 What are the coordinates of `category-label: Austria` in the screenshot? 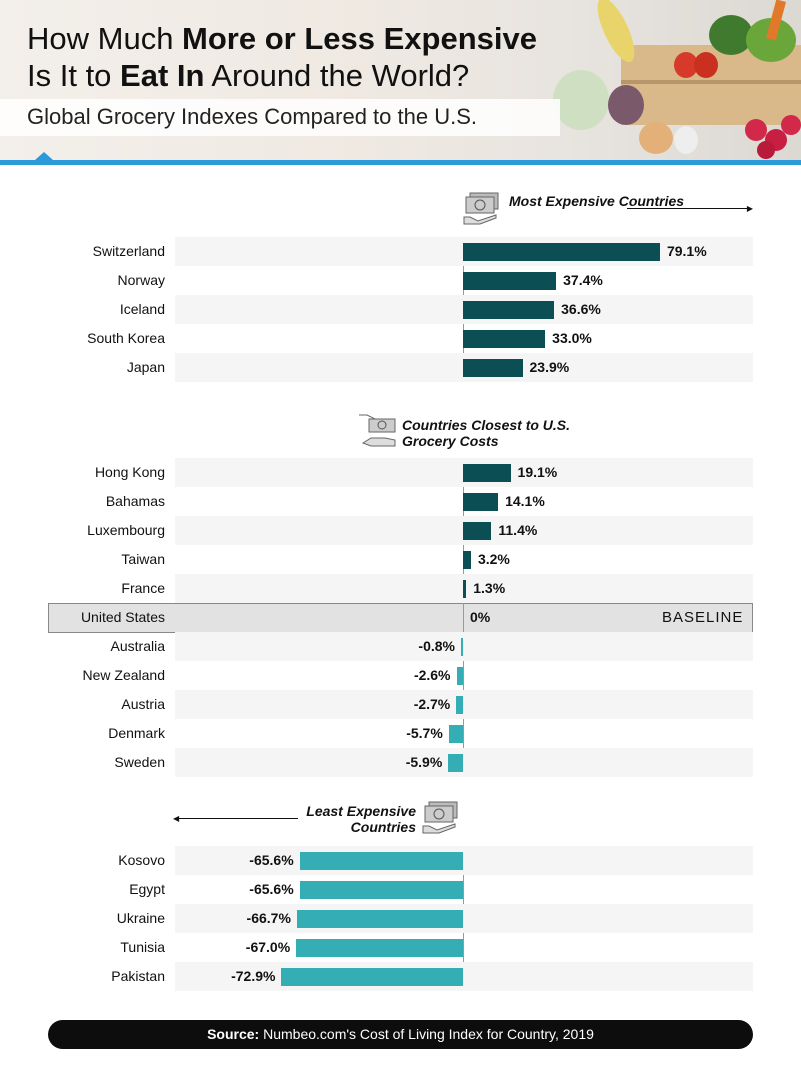 It's located at (143, 704).